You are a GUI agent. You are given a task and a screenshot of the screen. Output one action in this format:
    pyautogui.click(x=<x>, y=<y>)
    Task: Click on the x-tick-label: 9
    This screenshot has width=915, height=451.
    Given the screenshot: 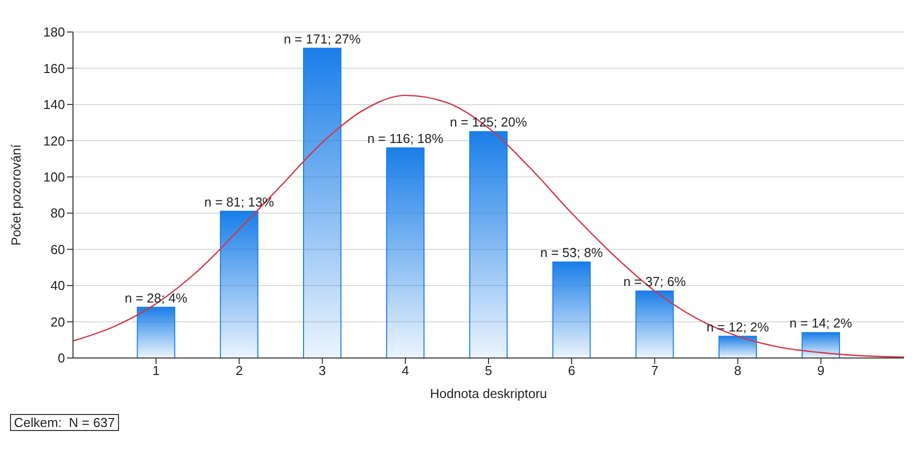 What is the action you would take?
    pyautogui.click(x=821, y=370)
    